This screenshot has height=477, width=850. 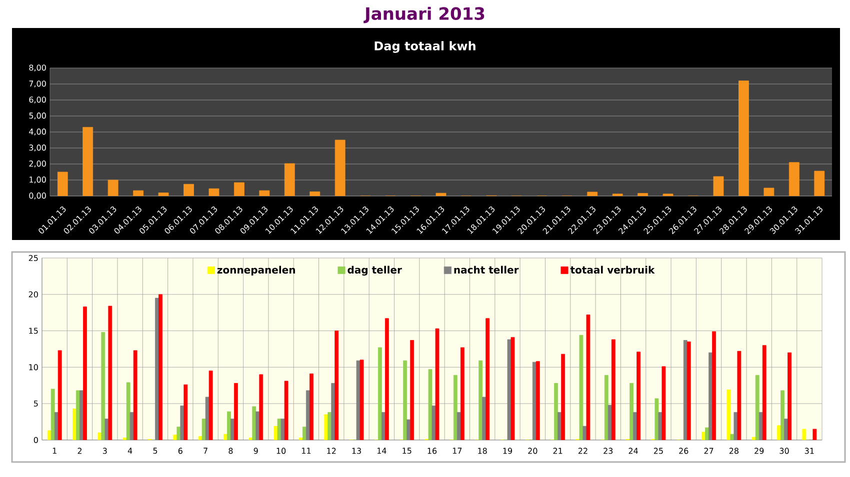 I want to click on x-tick-label: 27, so click(x=709, y=451).